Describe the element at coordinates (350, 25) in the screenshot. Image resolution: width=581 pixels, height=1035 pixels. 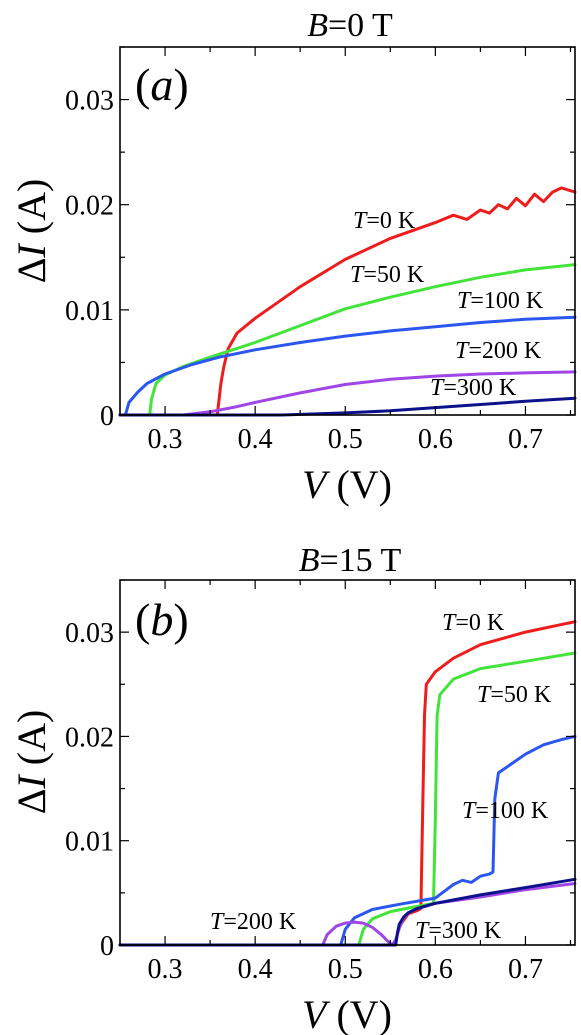
I see `panel-title: B=0 T` at that location.